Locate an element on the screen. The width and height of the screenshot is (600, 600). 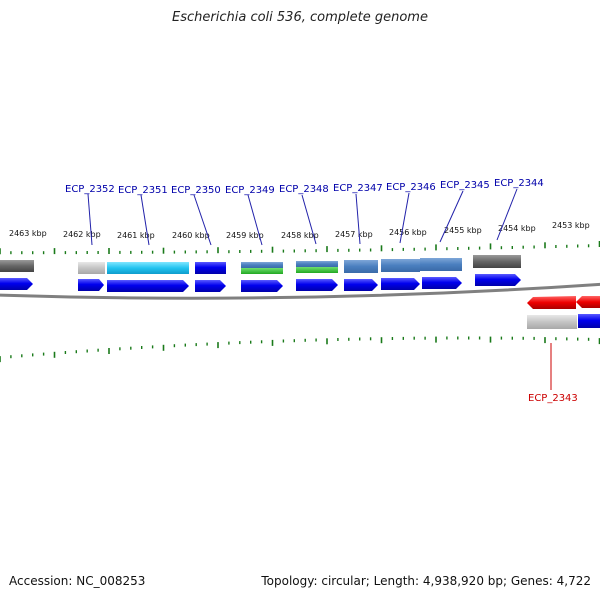
kbp-label-2454: 2454 kbp is located at coordinates (517, 228).